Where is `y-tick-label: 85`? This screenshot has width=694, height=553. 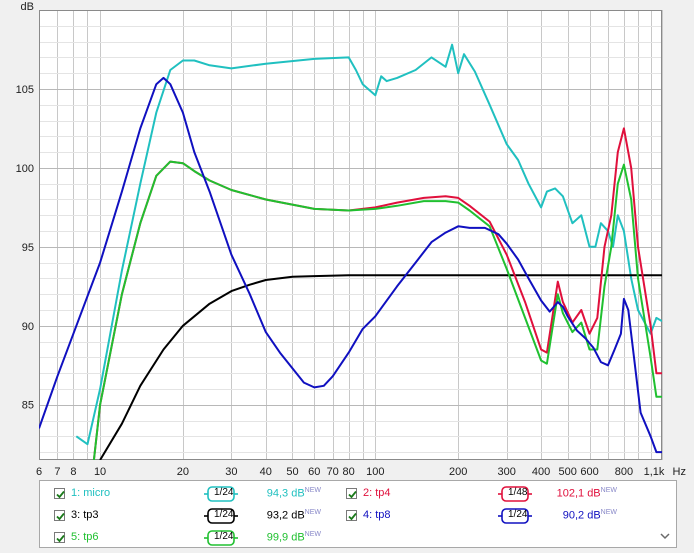
y-tick-label: 85 is located at coordinates (28, 406).